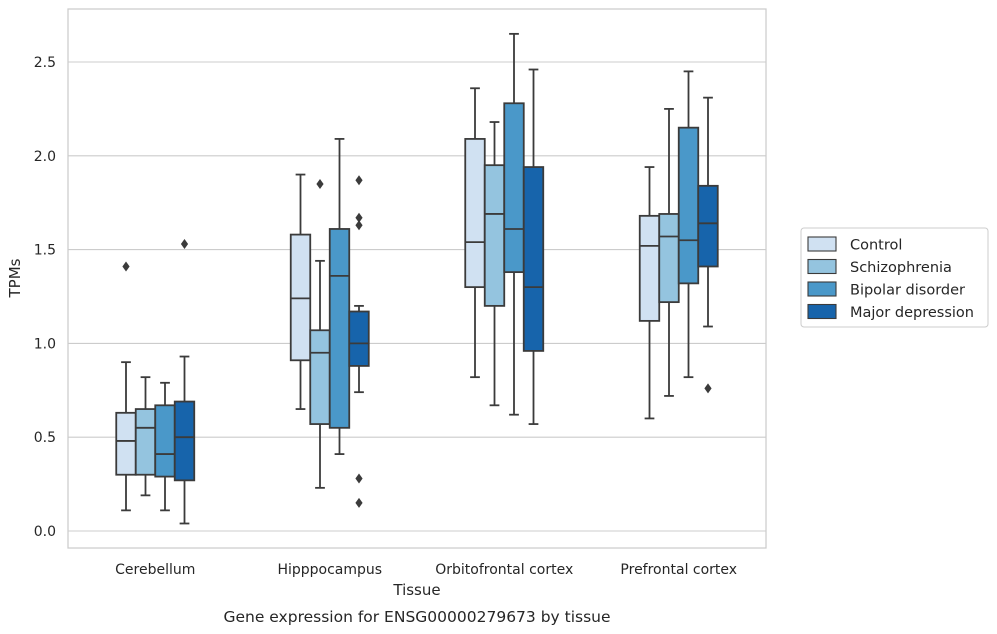 The height and width of the screenshot is (634, 997). I want to click on x-tick-label: Orbitofrontal cortex, so click(504, 570).